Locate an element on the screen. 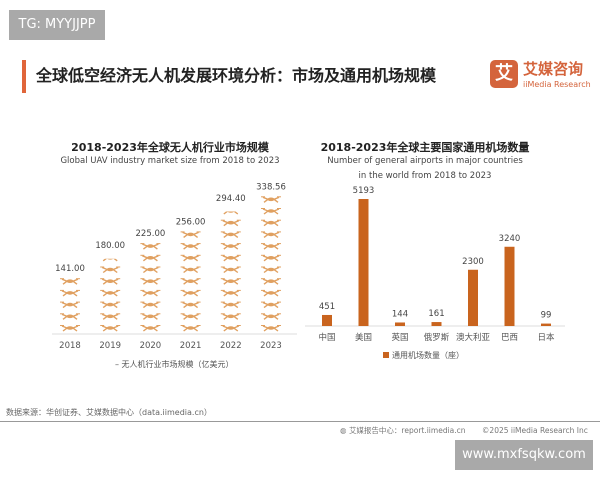 The height and width of the screenshot is (480, 600). chart1-legend: – 无人机行业市场规模（亿美元） is located at coordinates (174, 364).